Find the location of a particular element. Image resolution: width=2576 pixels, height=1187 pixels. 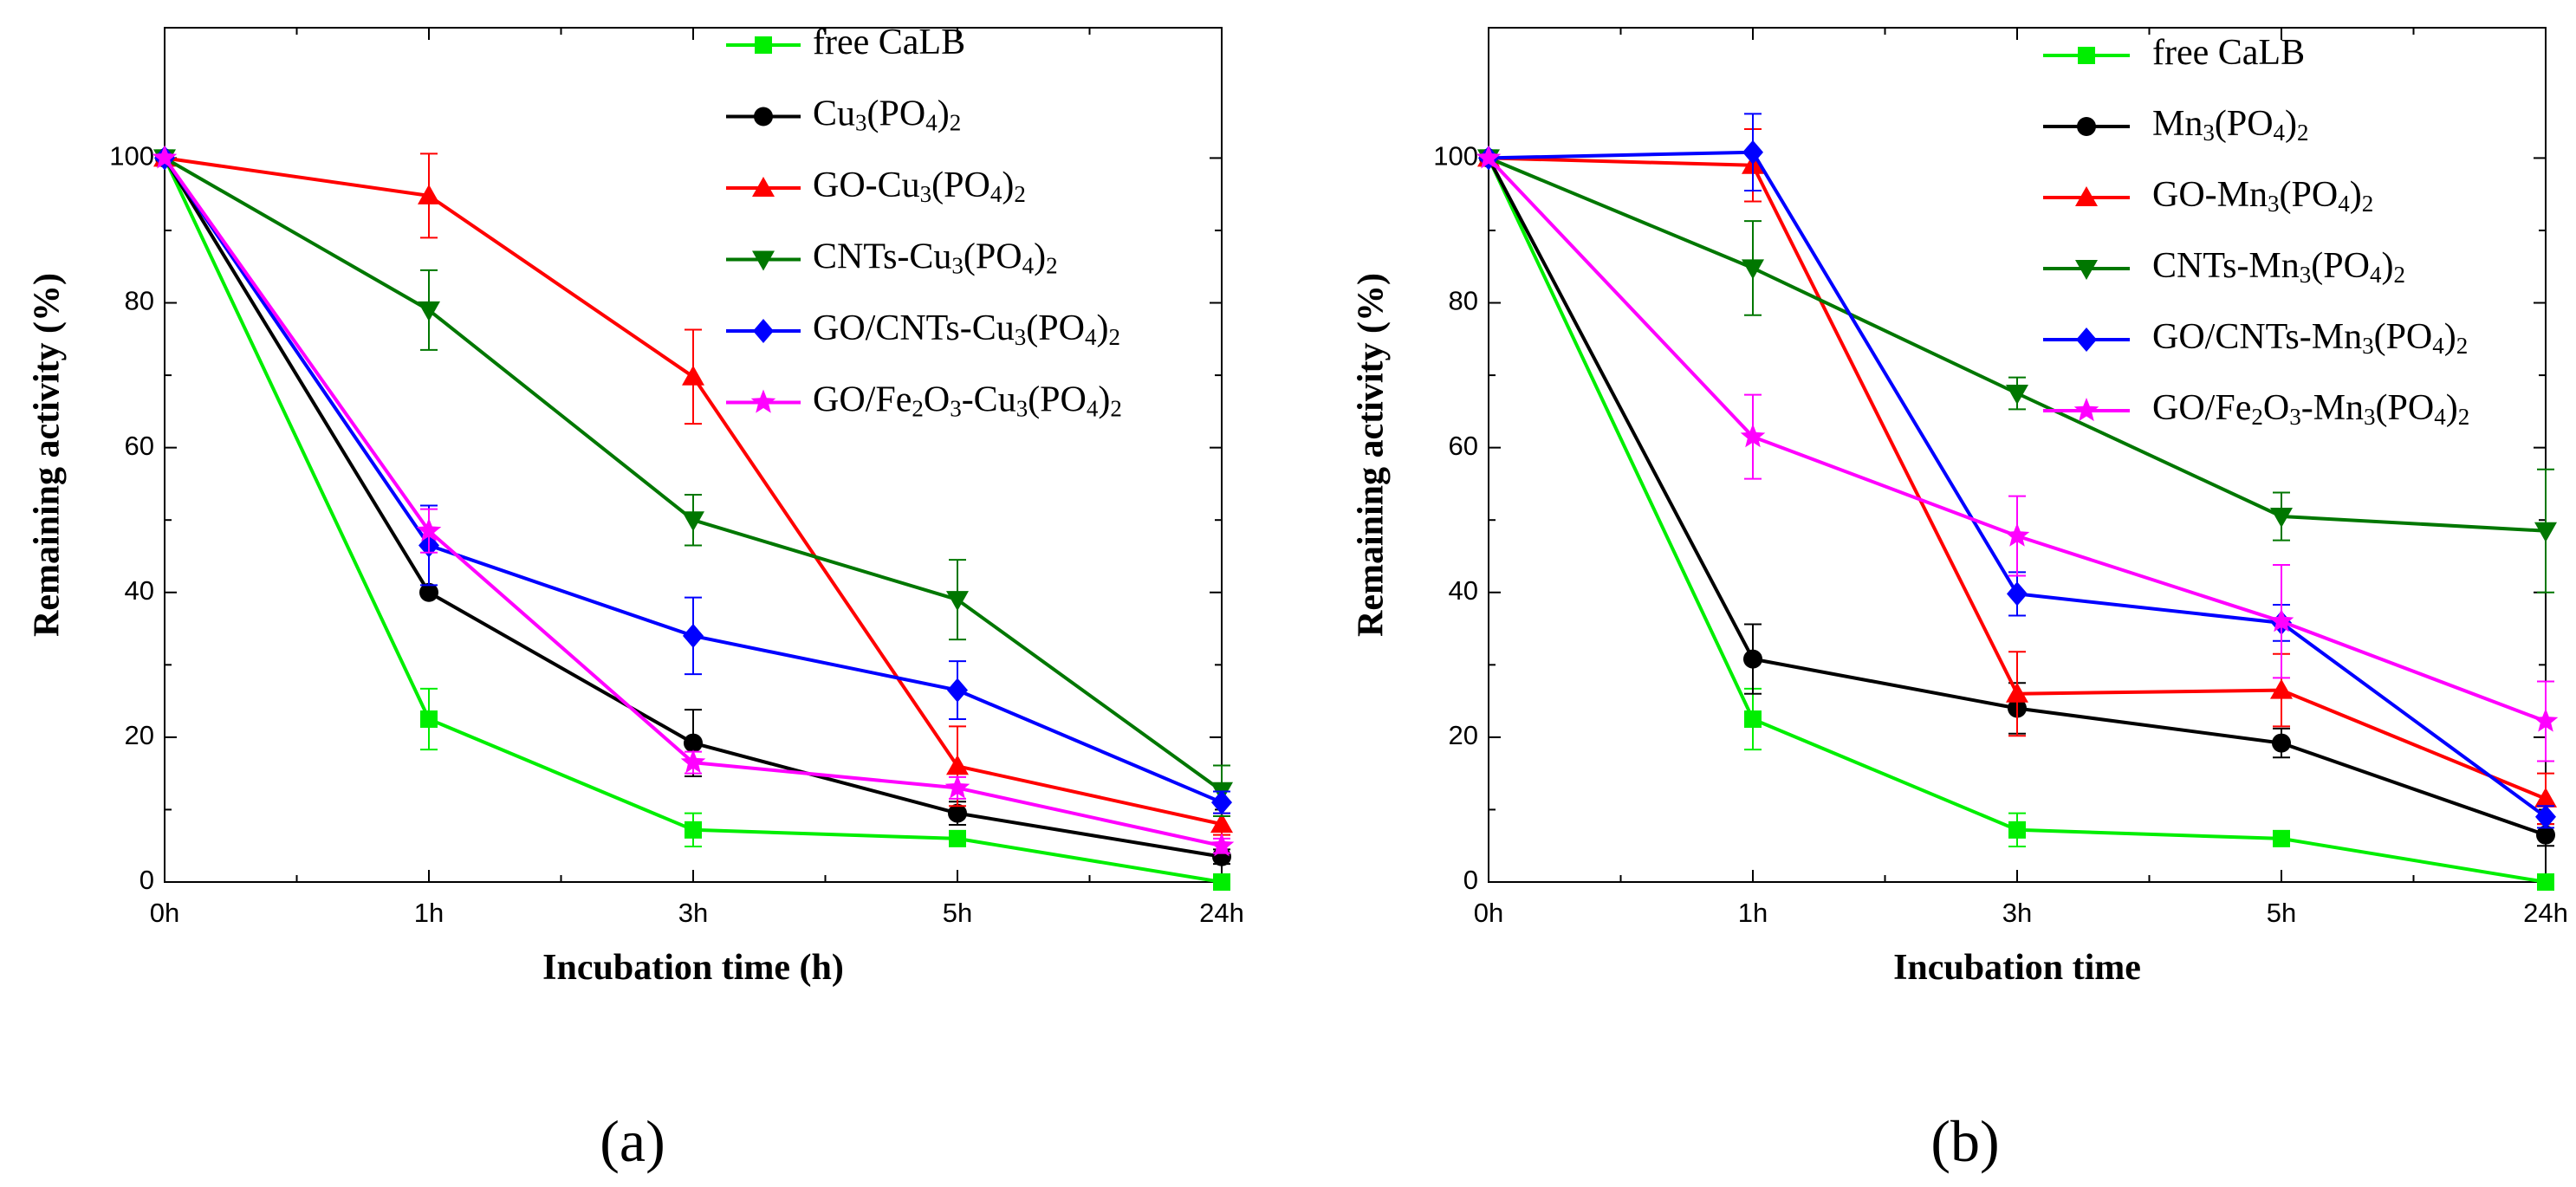

legend-item: CNTs-Mn3(PO4)2 is located at coordinates (2224, 267).